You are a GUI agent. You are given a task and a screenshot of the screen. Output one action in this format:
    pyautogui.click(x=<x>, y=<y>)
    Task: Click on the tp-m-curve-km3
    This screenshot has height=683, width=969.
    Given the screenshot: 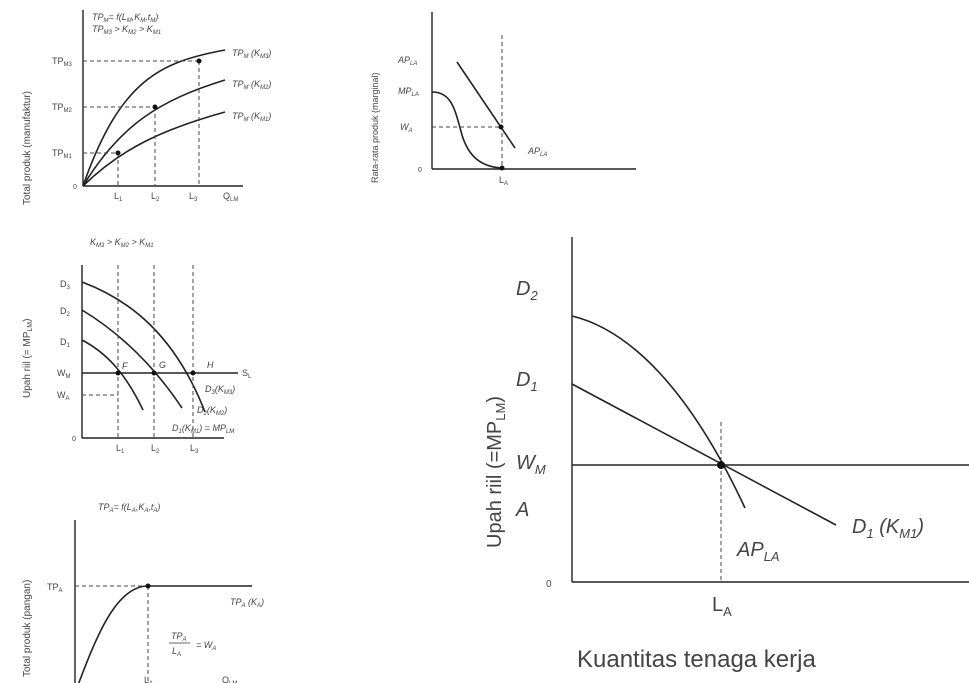 What is the action you would take?
    pyautogui.click(x=154, y=118)
    